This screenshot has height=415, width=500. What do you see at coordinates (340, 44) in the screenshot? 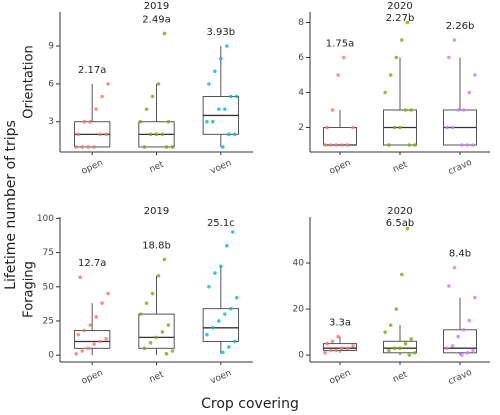
I see `annotation: 1.75a` at bounding box center [340, 44].